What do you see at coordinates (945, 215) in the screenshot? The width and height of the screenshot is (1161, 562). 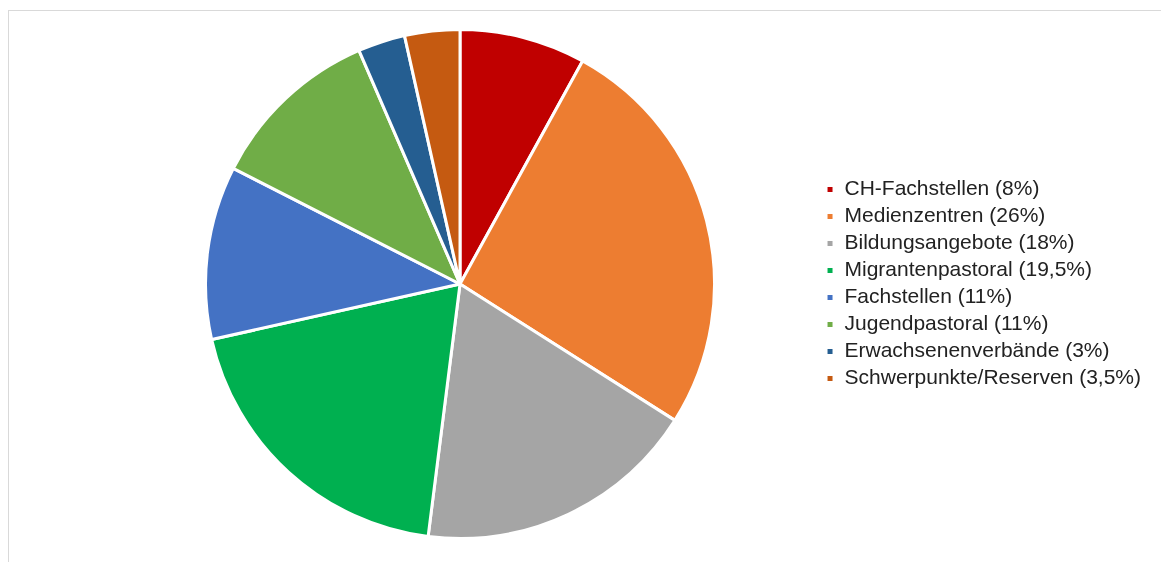 I see `legend-label: Medienzentren (26%)` at bounding box center [945, 215].